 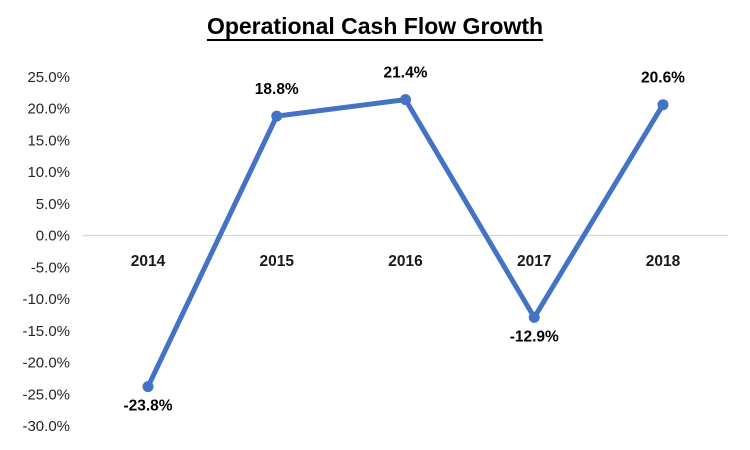 I want to click on y-tick-label: 0.0%, so click(x=53, y=236).